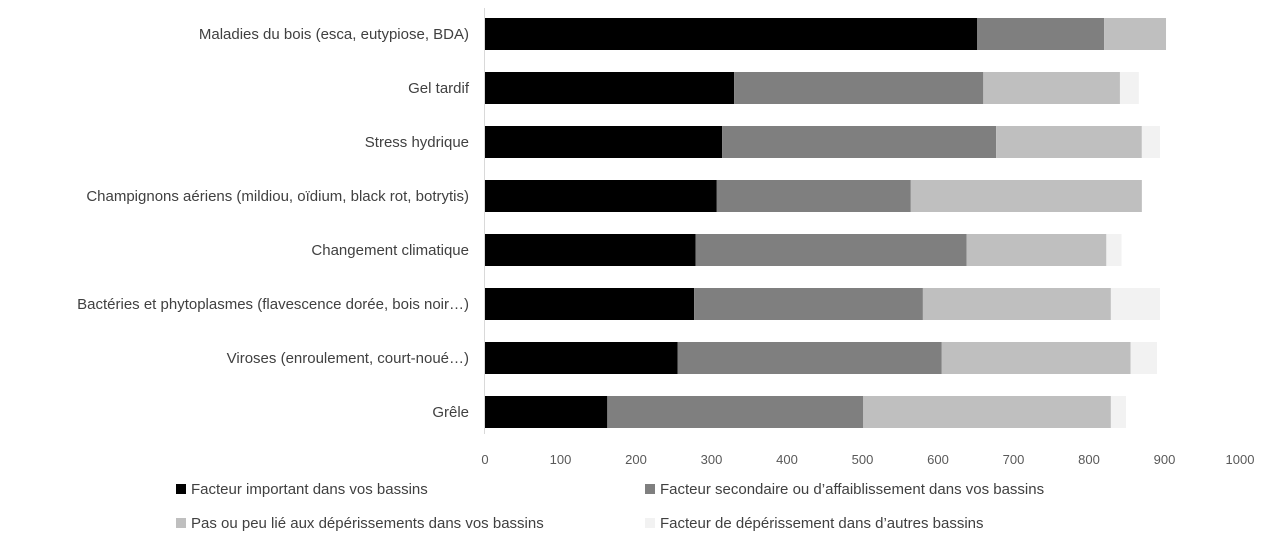  What do you see at coordinates (604, 142) in the screenshot?
I see `bar-segment-s0-c2` at bounding box center [604, 142].